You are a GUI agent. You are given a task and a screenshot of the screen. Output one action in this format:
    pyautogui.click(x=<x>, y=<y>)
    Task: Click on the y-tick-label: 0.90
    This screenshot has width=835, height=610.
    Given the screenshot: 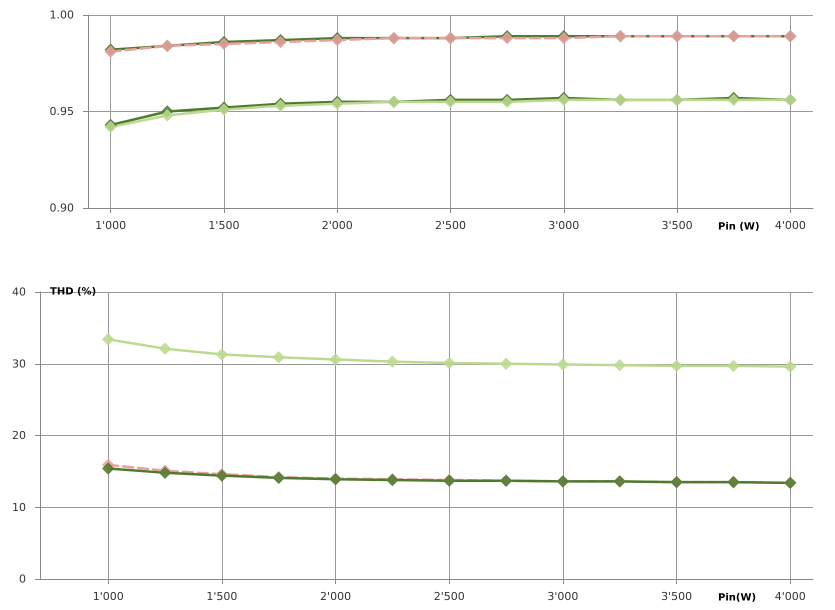 What is the action you would take?
    pyautogui.click(x=62, y=208)
    